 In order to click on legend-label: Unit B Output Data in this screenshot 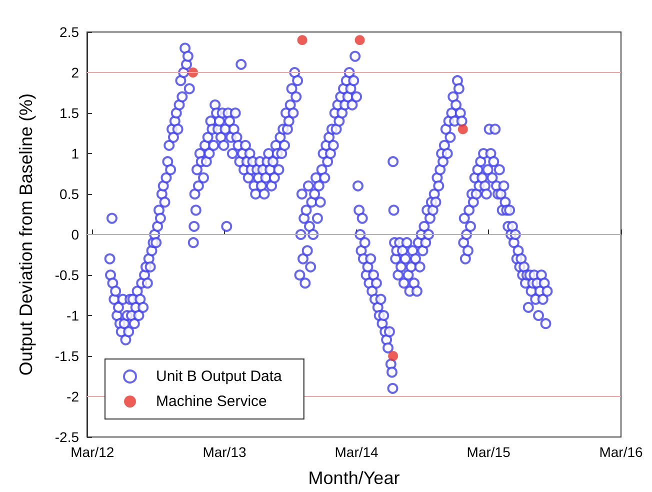, I will do `click(219, 376)`.